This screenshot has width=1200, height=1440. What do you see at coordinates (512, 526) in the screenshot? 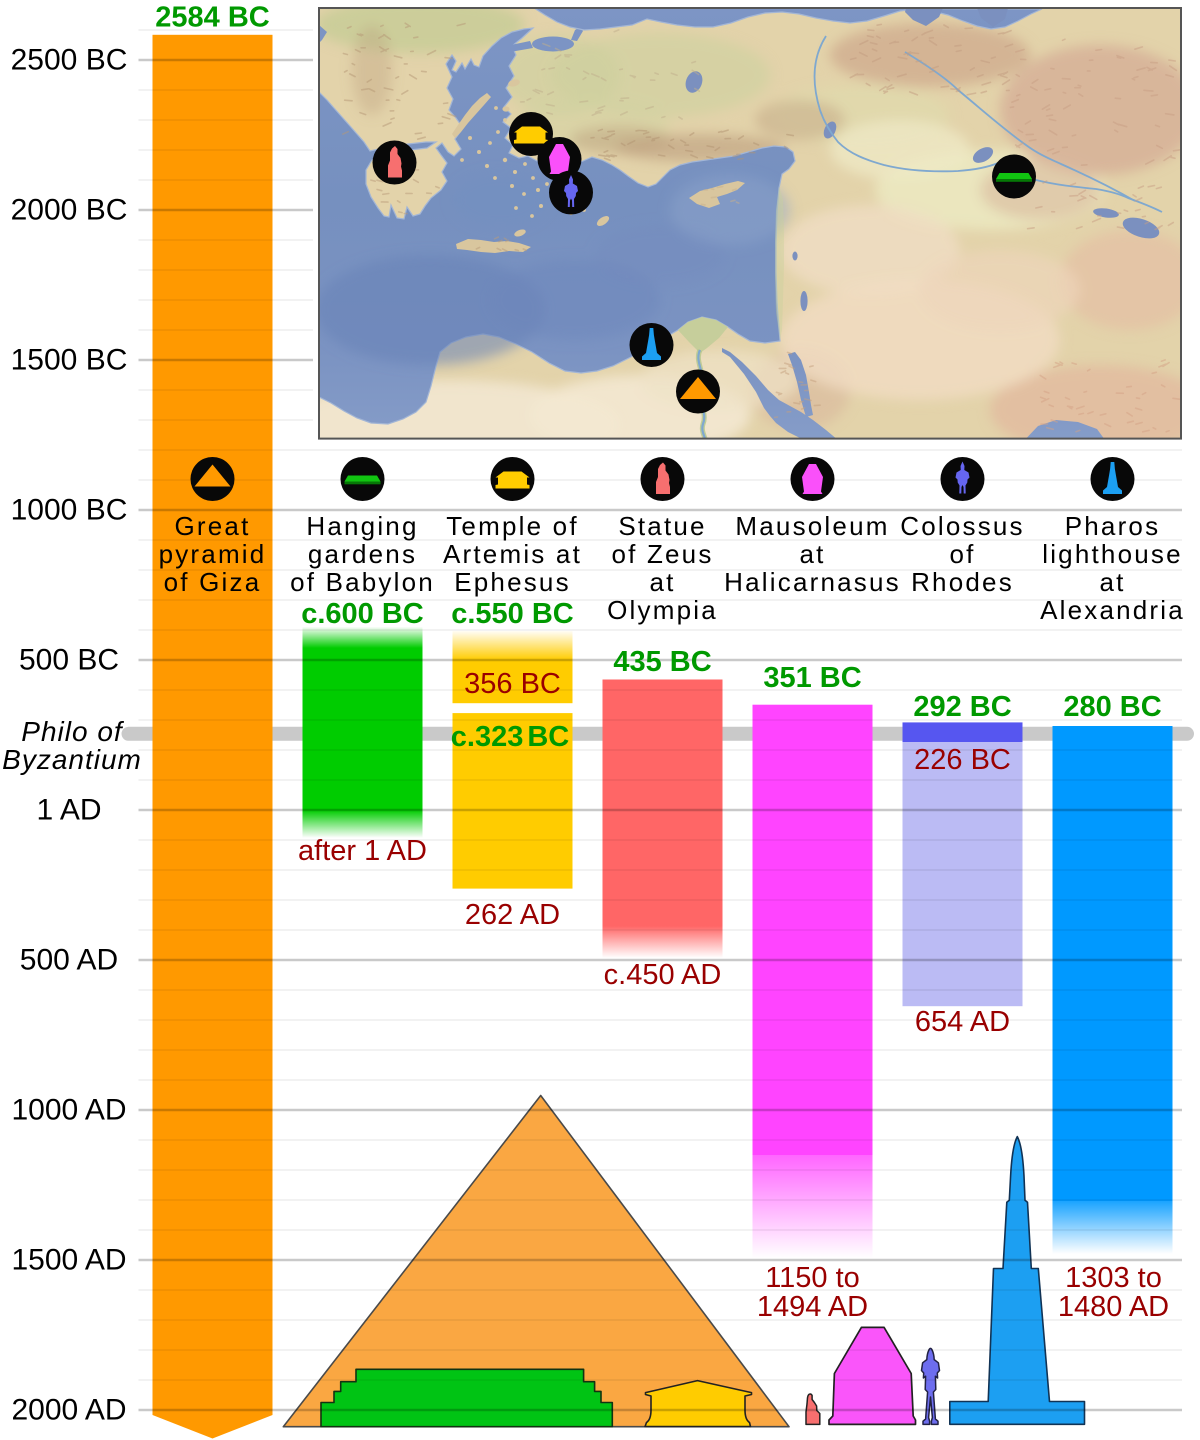
I see `svg-text: Temple of` at bounding box center [512, 526].